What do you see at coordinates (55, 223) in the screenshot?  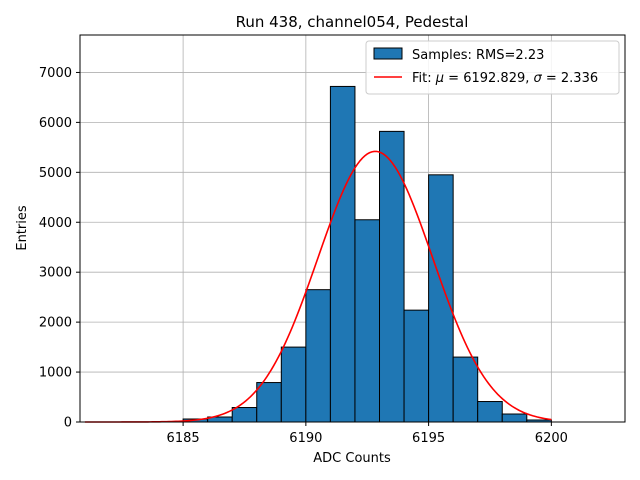 I see `y-tick-label: 4000` at bounding box center [55, 223].